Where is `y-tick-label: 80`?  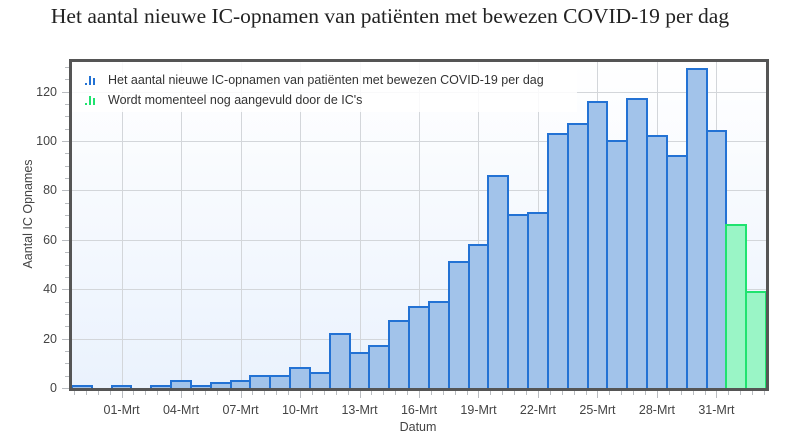 y-tick-label: 80 is located at coordinates (50, 190).